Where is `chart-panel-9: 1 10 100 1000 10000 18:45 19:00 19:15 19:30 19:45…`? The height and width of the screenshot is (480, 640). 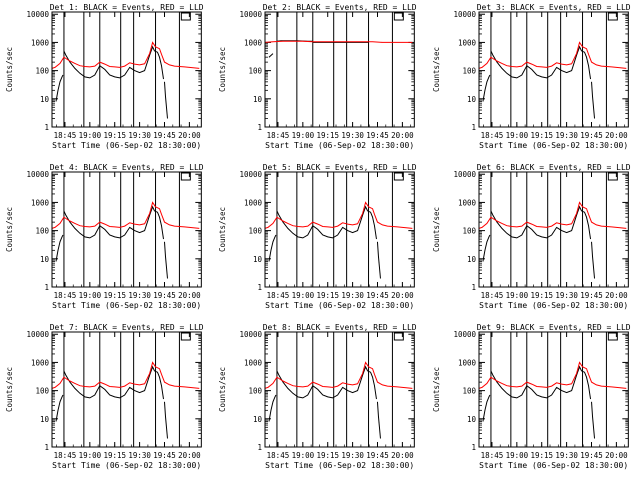 chart-panel-9: 1 10 100 1000 10000 18:45 19:00 19:15 19:30 19:45… is located at coordinates (531, 396).